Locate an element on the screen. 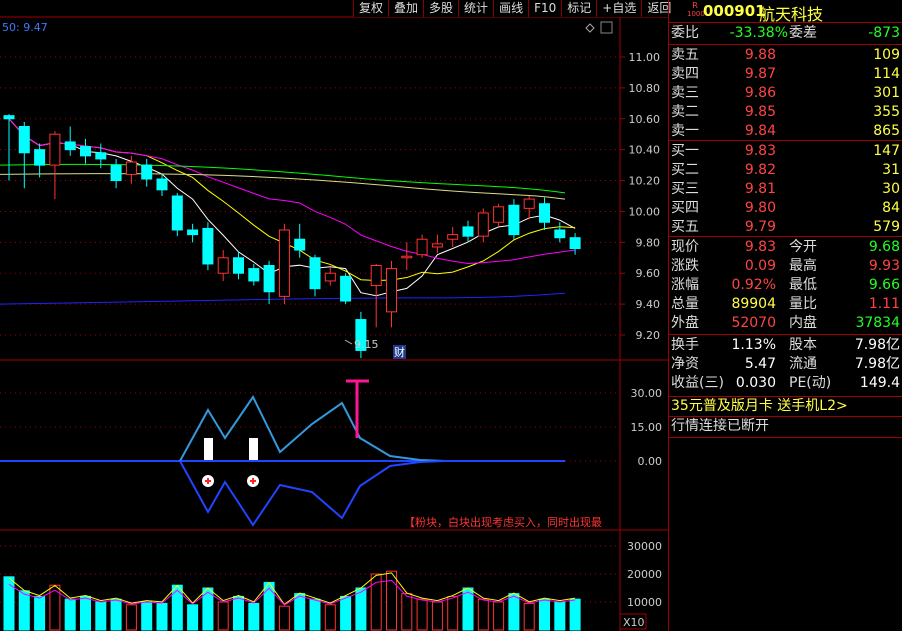  stock-header: R 1000 000901 航天科技 is located at coordinates (785, 12).